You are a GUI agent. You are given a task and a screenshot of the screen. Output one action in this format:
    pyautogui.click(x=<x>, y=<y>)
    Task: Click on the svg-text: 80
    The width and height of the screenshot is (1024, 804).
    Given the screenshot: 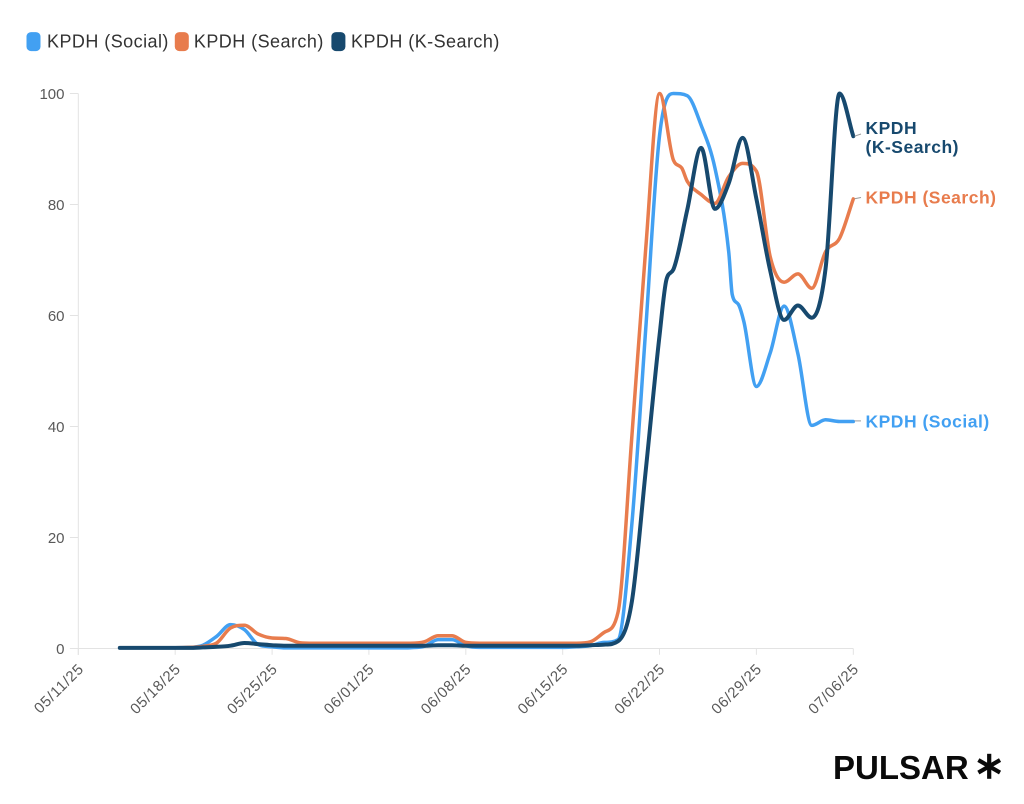 What is the action you would take?
    pyautogui.click(x=56, y=205)
    